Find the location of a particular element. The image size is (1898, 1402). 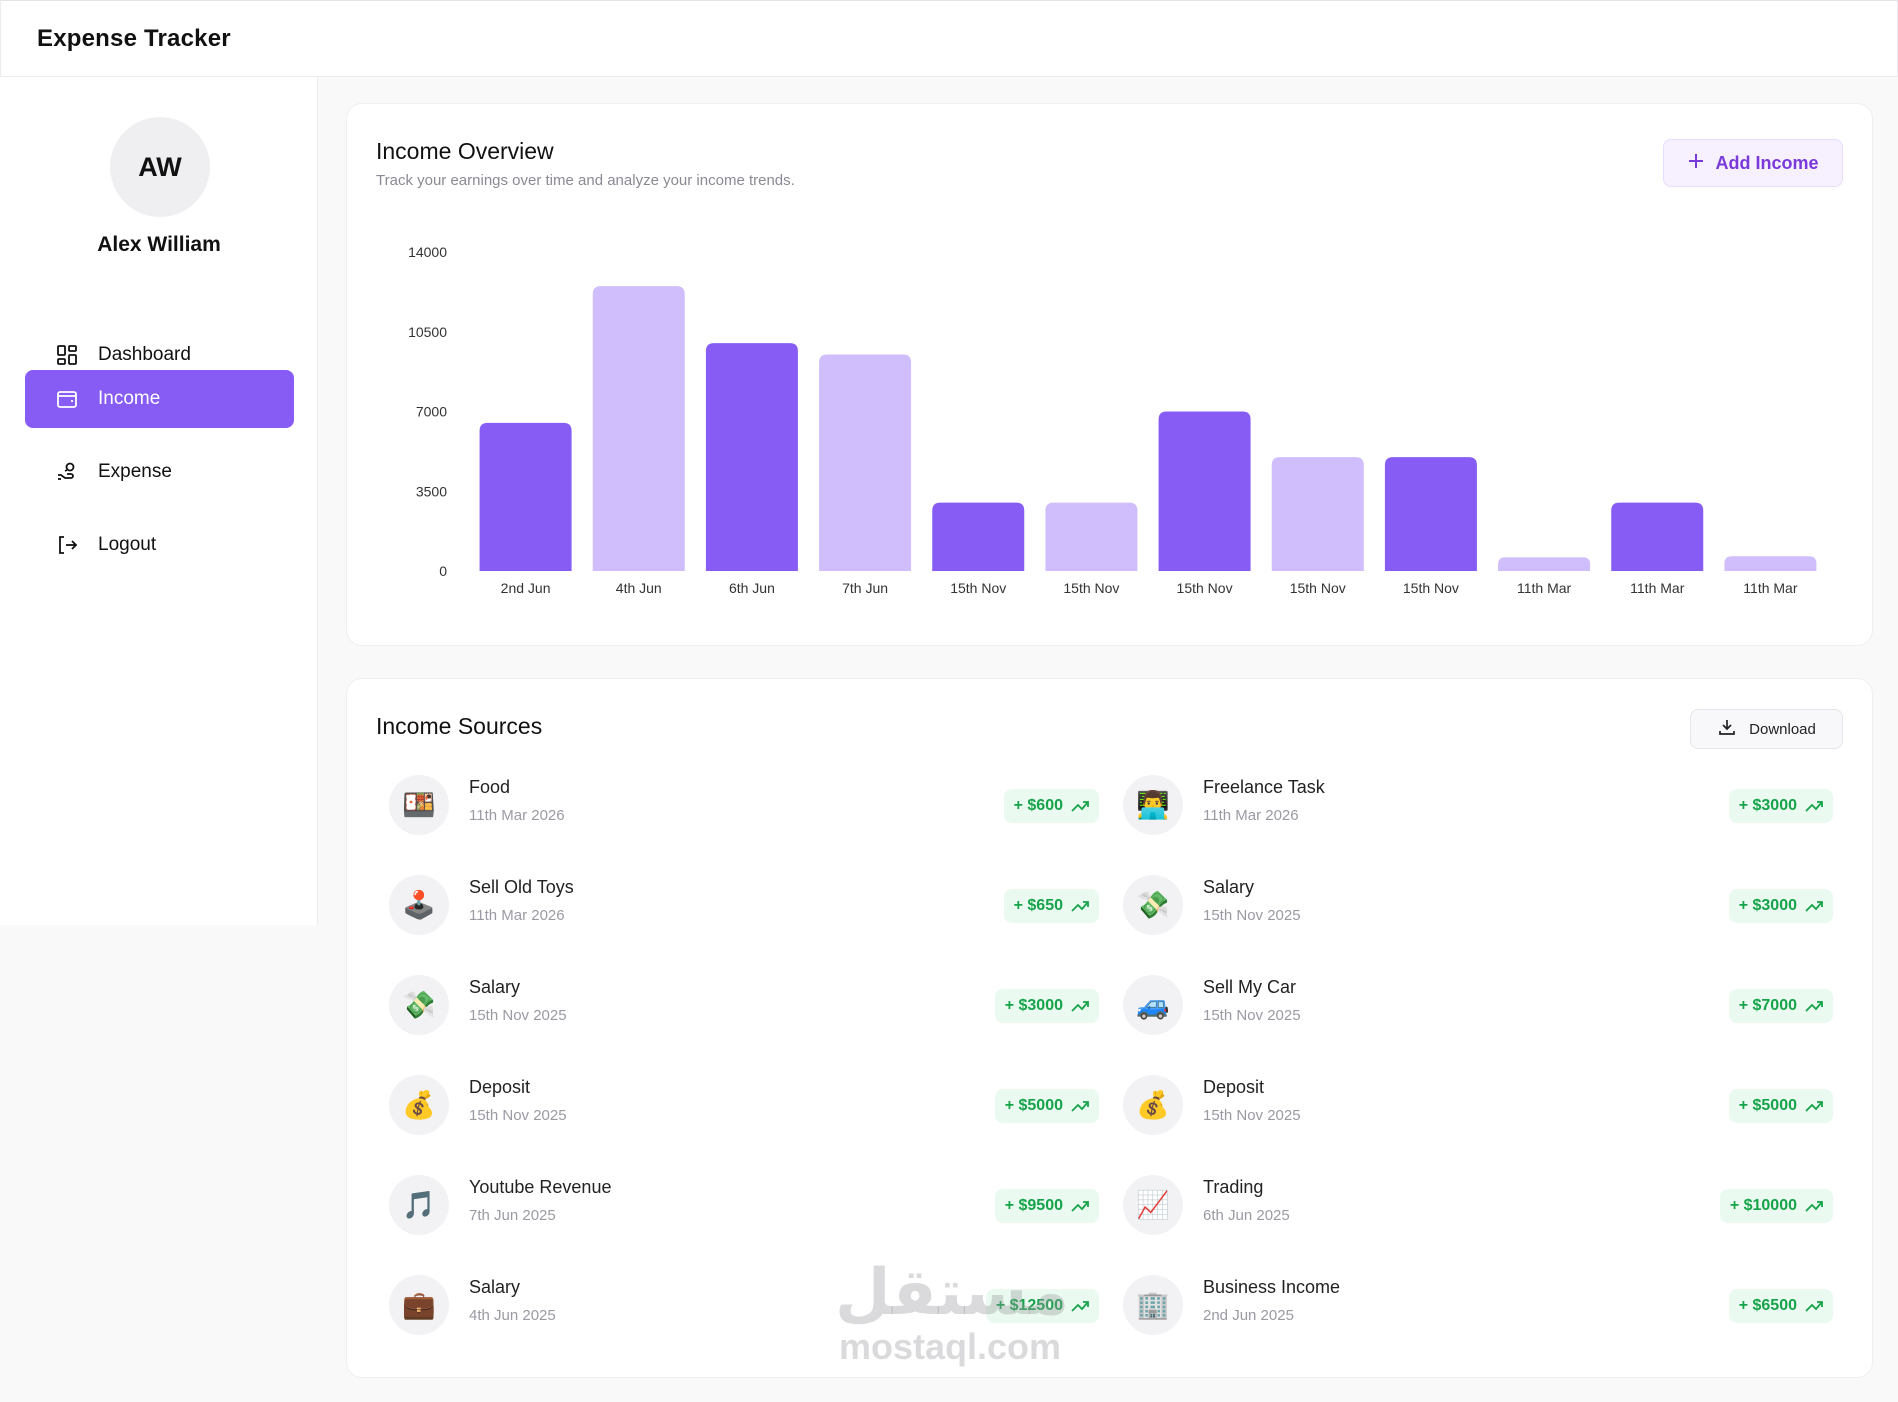

amount-badge: + $5000 is located at coordinates (1780, 1106).